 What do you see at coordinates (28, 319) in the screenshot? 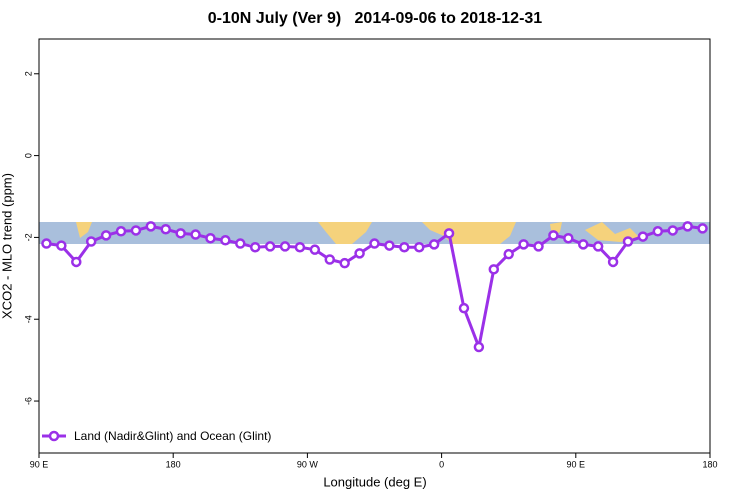
I see `y-tick-label: -4` at bounding box center [28, 319].